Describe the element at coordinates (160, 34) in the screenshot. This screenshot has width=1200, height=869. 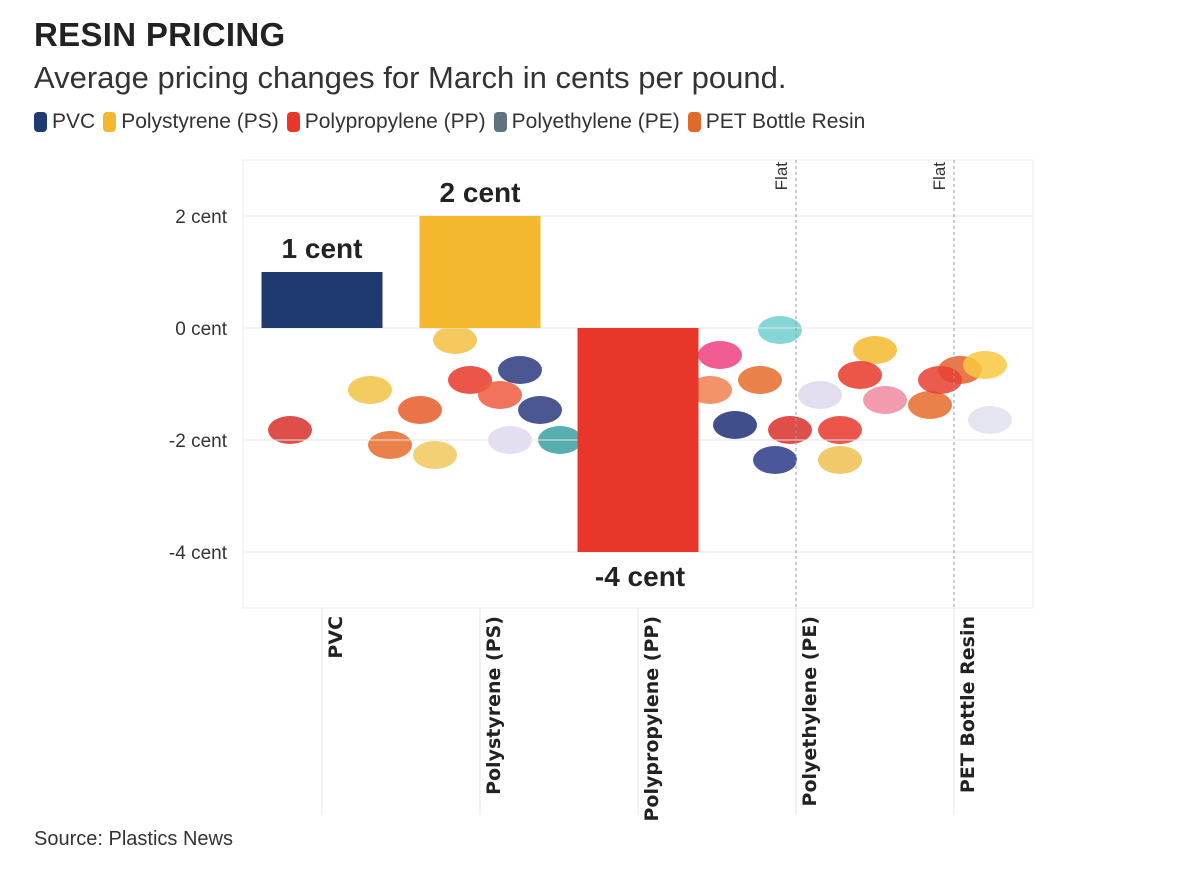
I see `chart-title: RESIN PRICING` at that location.